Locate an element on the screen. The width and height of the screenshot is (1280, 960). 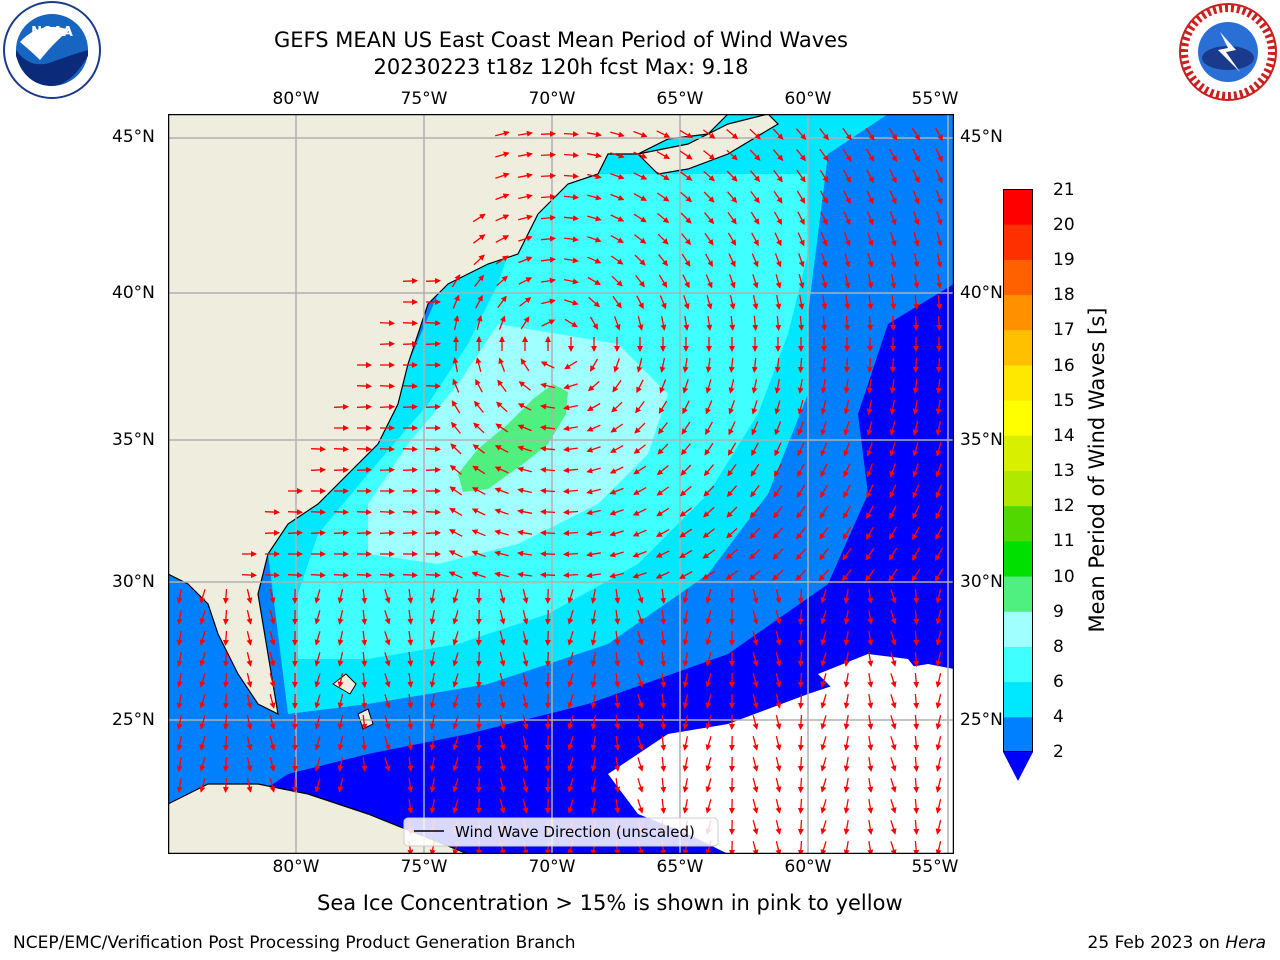
colorbar-tick-label: 17 is located at coordinates (1064, 330).